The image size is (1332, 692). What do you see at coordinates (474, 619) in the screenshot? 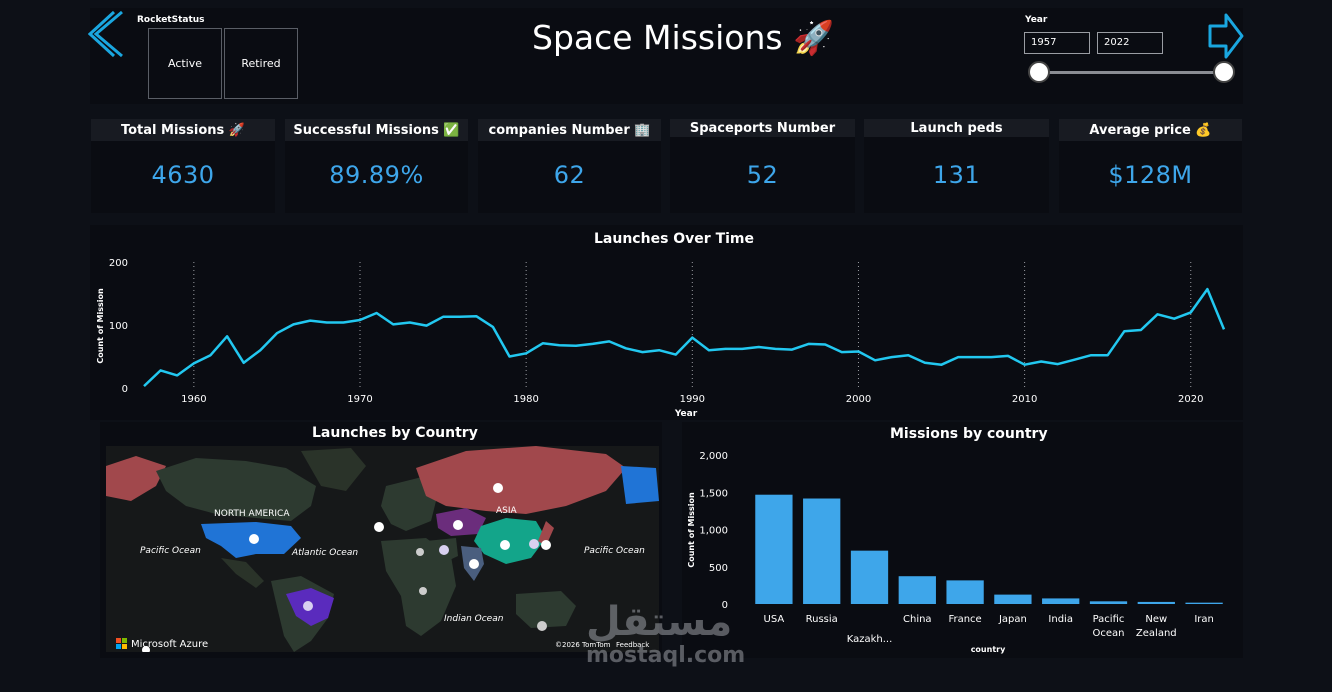
I see `map-label-indian-ocean: Indian Ocean` at bounding box center [474, 619].